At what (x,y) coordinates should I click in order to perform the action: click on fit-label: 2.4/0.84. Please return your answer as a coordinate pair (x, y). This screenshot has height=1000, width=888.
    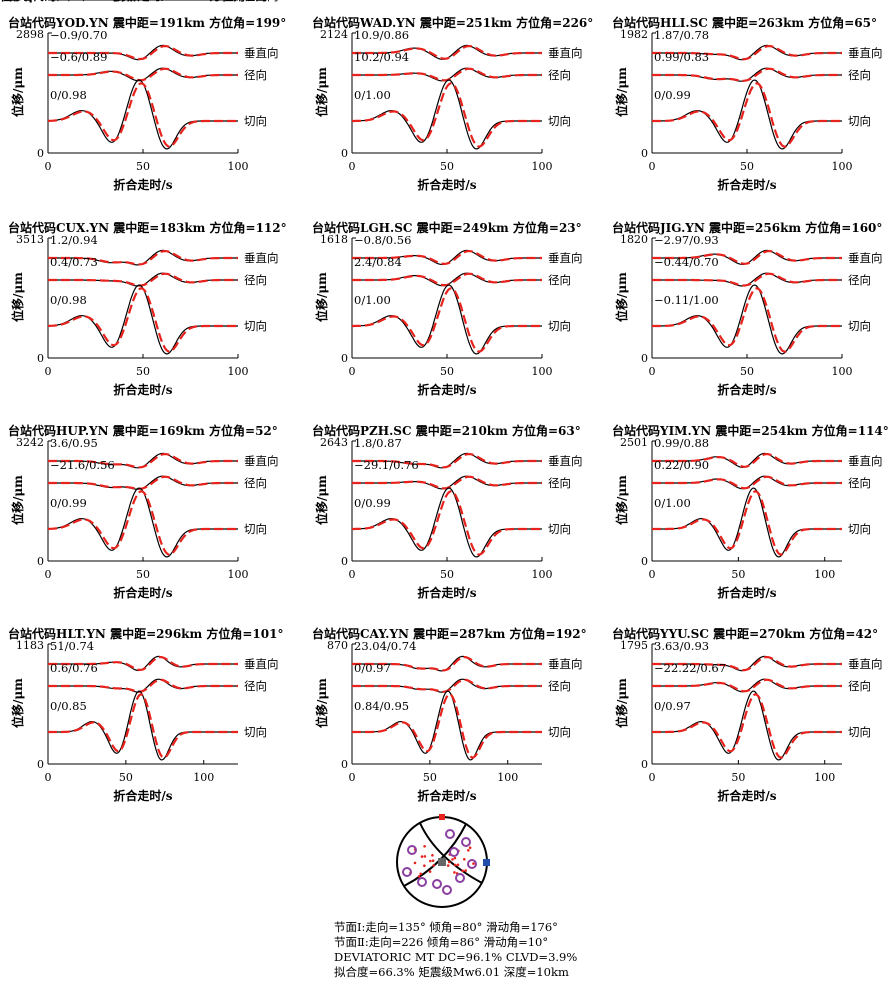
    Looking at the image, I should click on (378, 262).